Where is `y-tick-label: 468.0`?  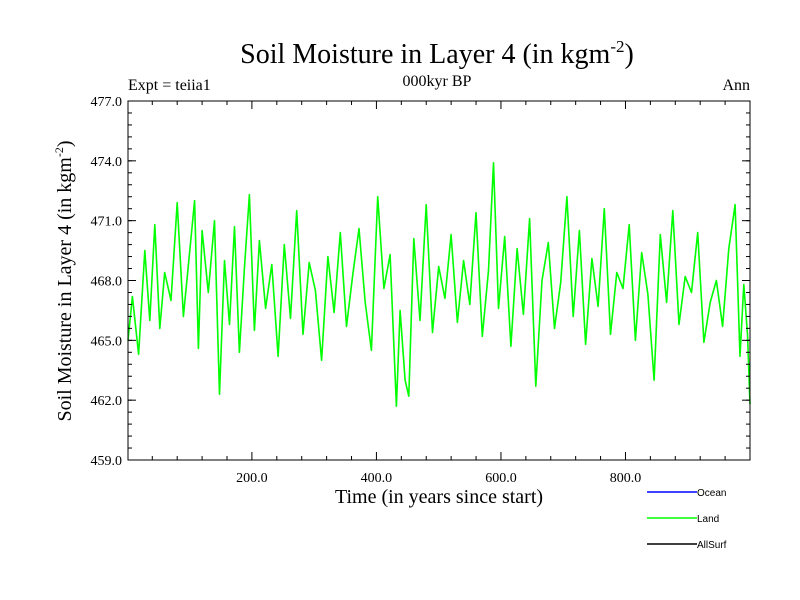 y-tick-label: 468.0 is located at coordinates (107, 282).